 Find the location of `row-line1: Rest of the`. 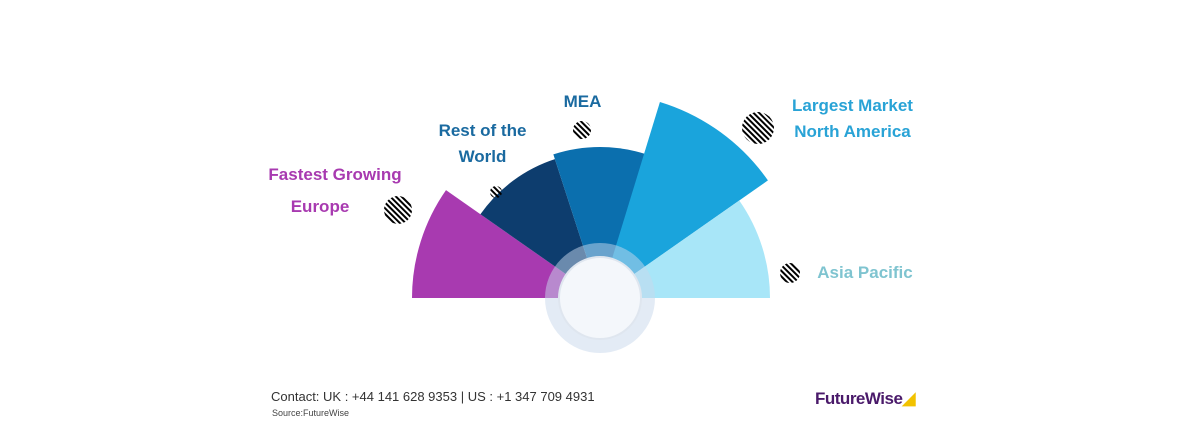

row-line1: Rest of the is located at coordinates (482, 130).